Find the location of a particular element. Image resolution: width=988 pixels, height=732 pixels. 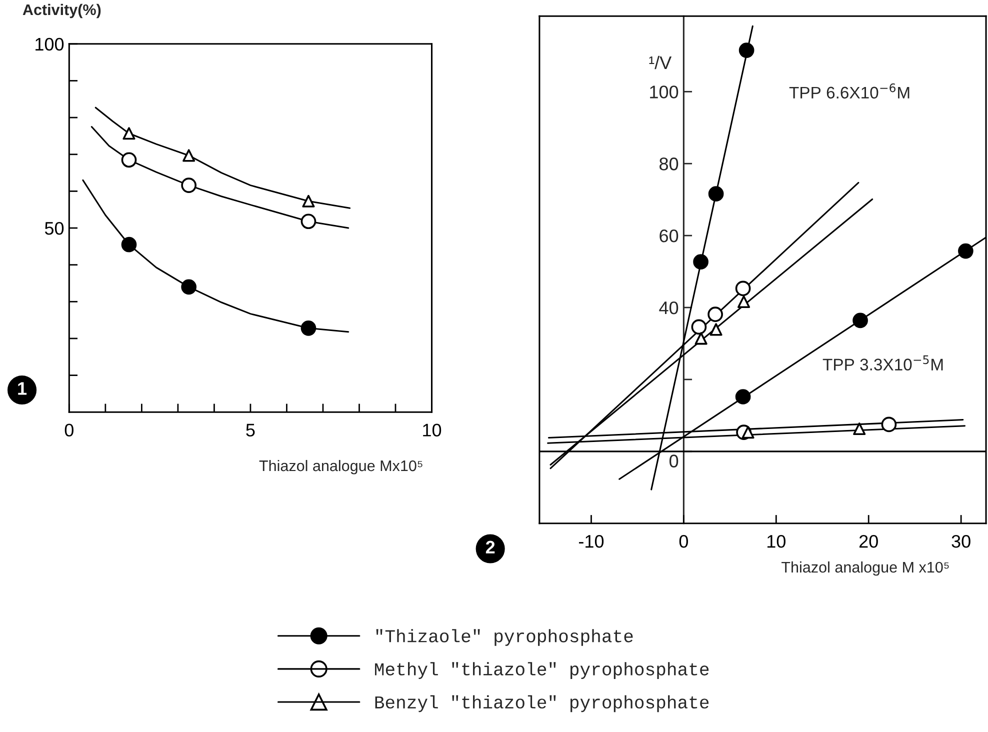

text: 1 is located at coordinates (22, 388).